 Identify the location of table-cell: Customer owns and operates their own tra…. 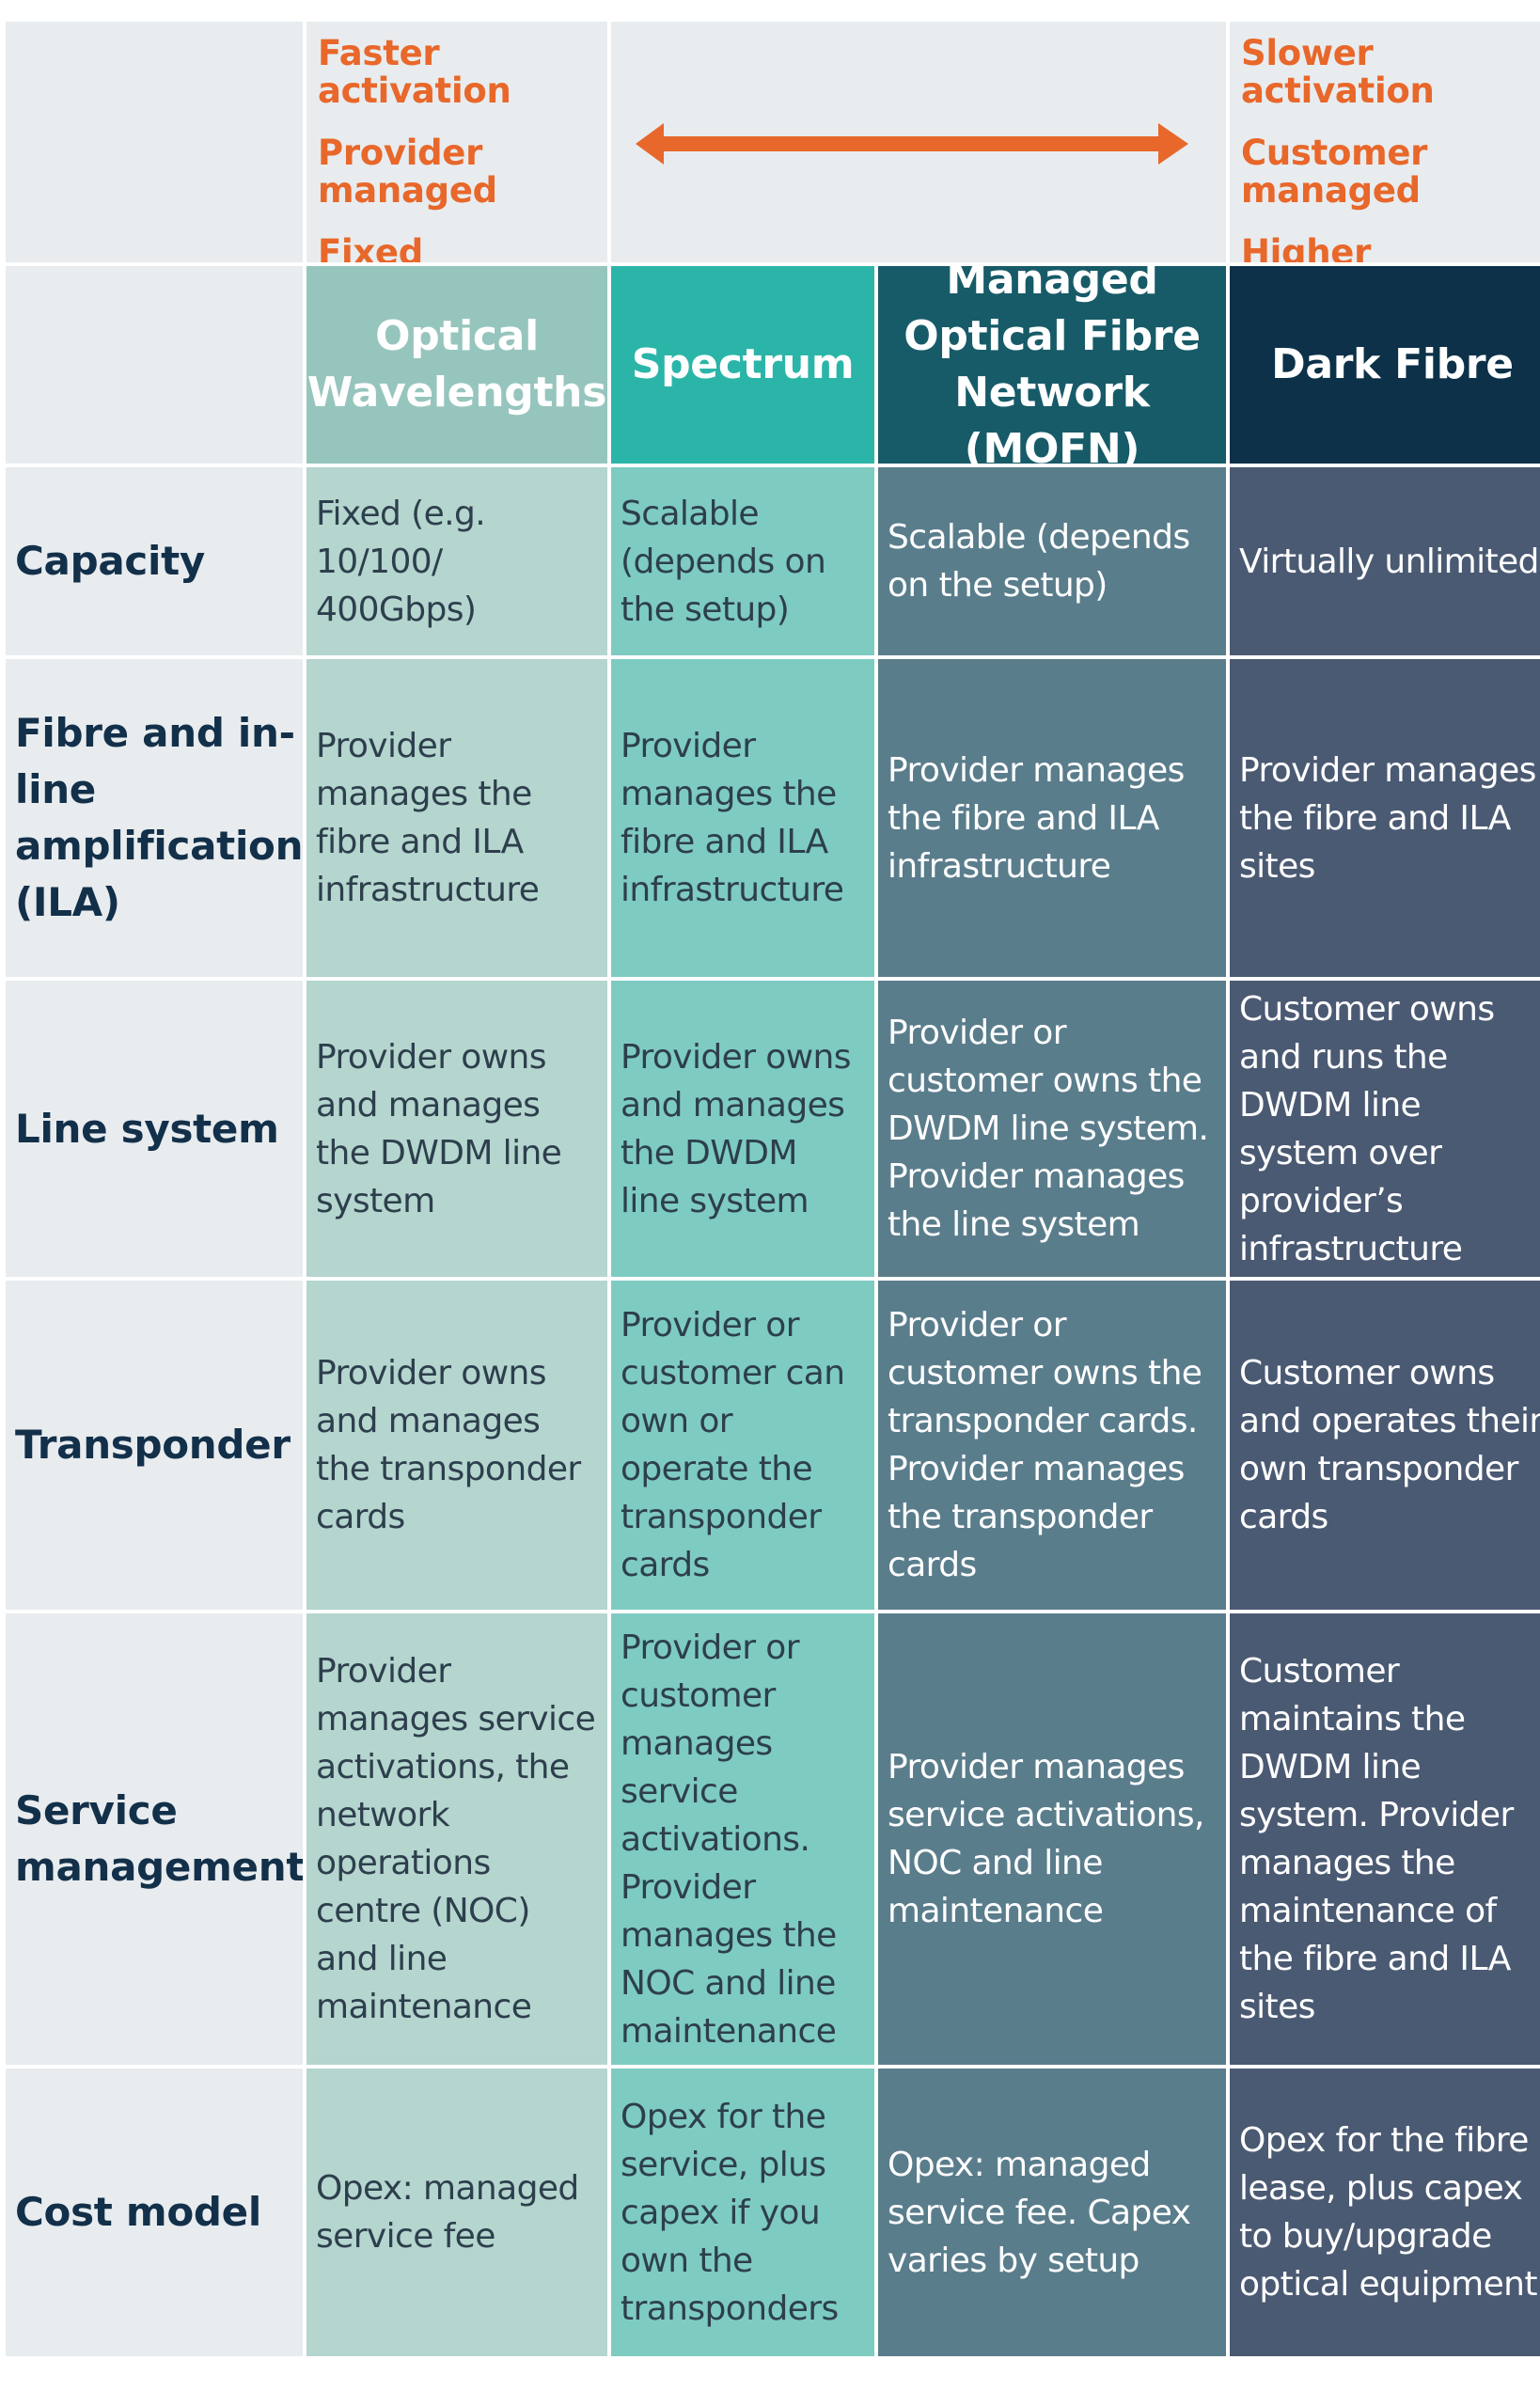
(1385, 1445).